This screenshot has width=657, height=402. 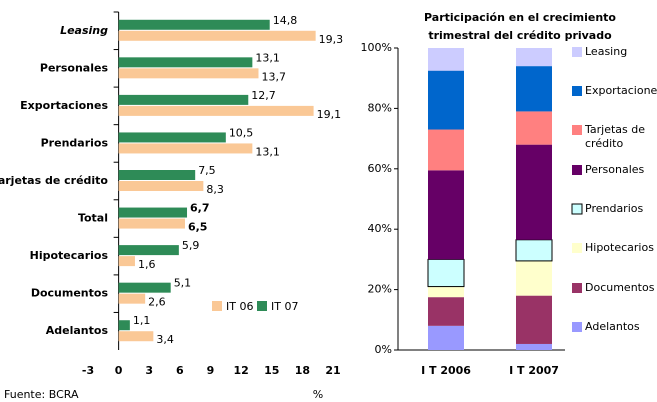 What do you see at coordinates (612, 326) in the screenshot?
I see `legend-label: Adelantos` at bounding box center [612, 326].